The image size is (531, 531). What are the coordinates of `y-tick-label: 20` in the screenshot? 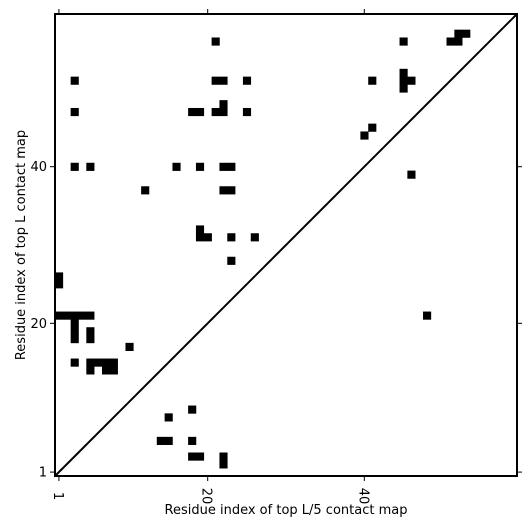 It's located at (38, 324).